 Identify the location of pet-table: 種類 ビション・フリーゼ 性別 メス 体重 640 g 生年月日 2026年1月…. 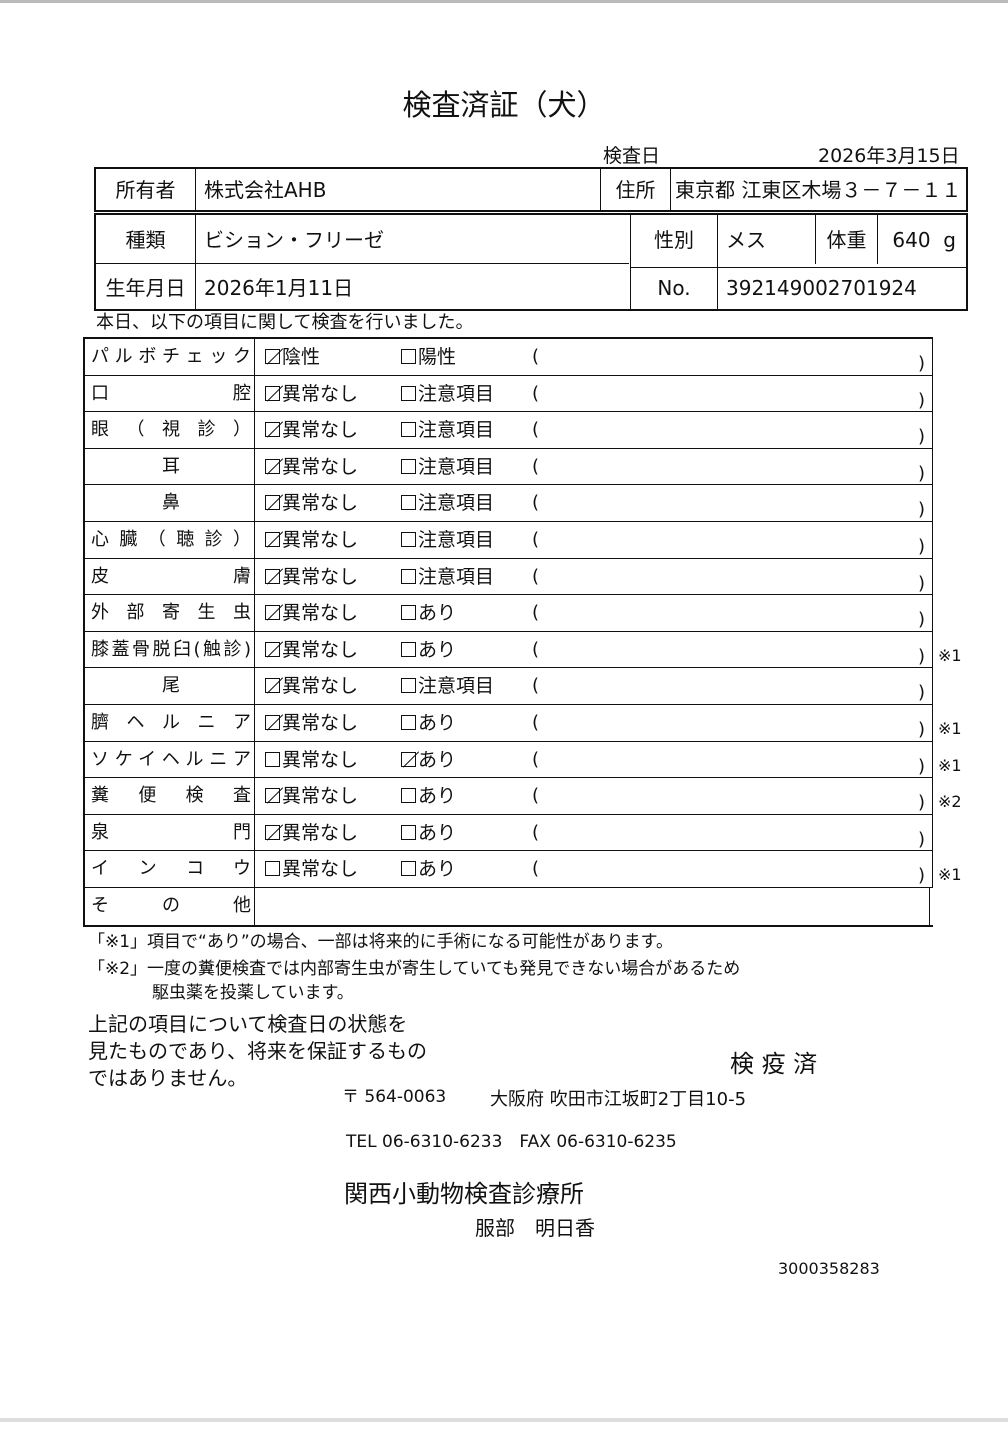
(531, 262).